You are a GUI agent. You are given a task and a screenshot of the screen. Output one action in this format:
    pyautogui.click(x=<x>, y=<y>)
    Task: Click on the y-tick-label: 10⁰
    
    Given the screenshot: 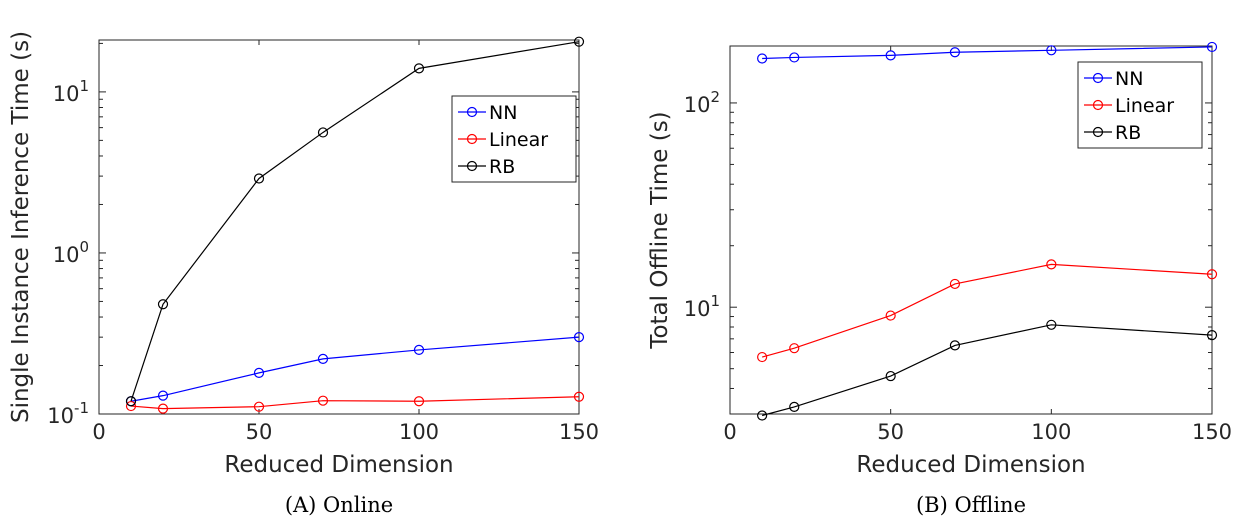 What is the action you would take?
    pyautogui.click(x=71, y=252)
    